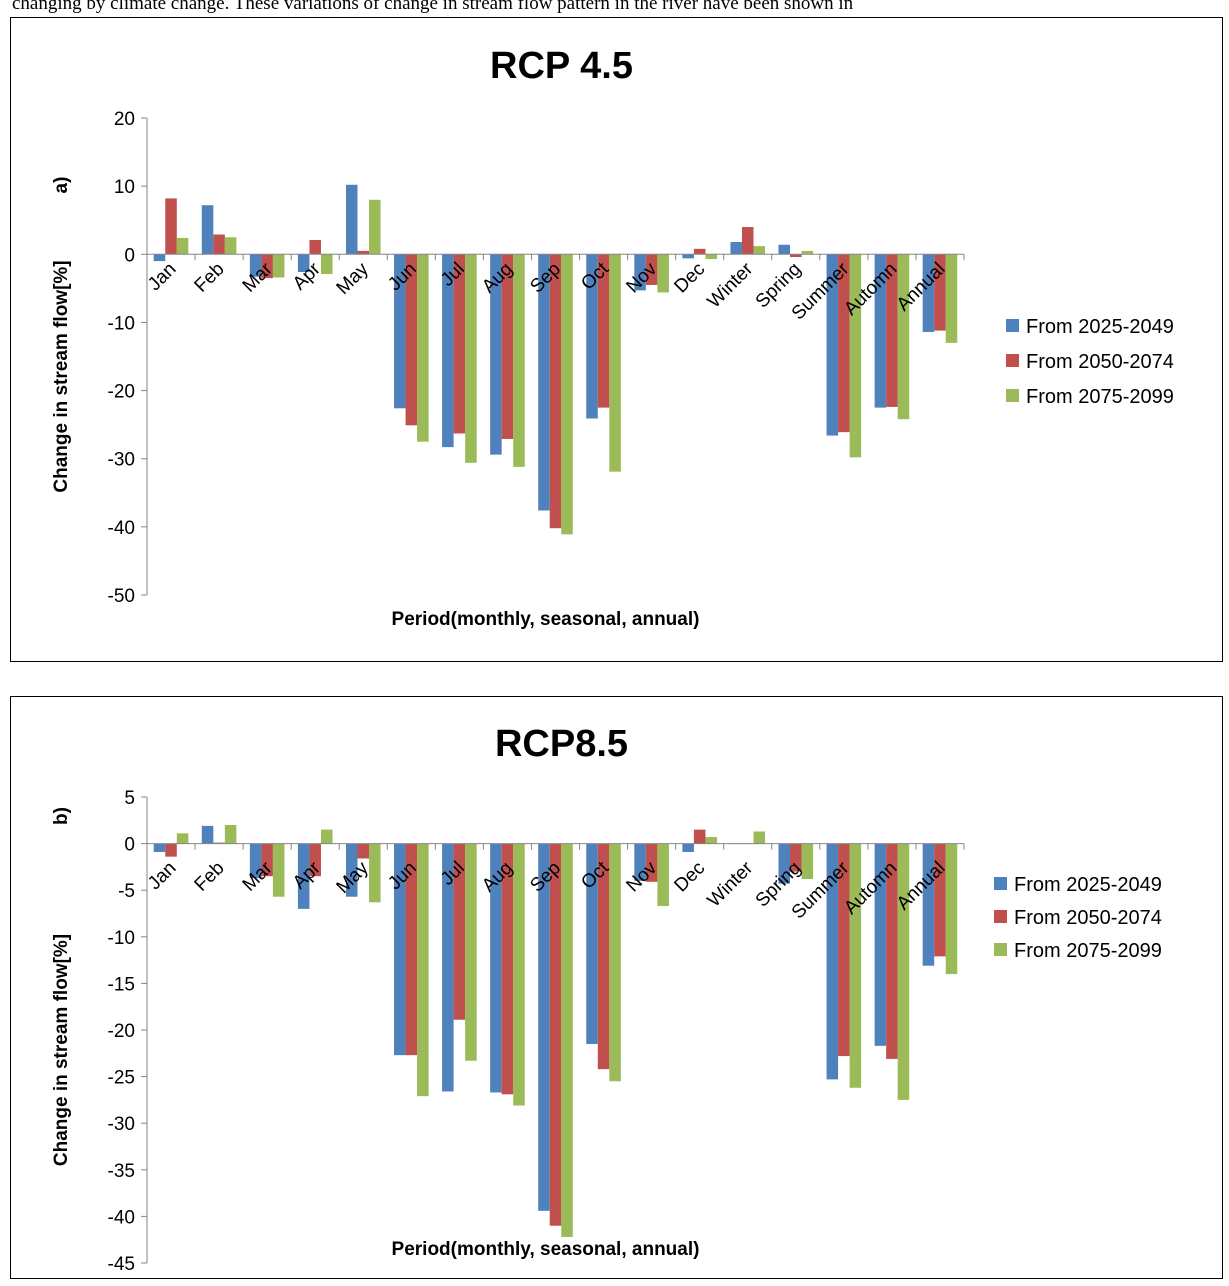 This screenshot has width=1229, height=1286. Describe the element at coordinates (689, 877) in the screenshot. I see `chart-b-category-label: Dec` at that location.